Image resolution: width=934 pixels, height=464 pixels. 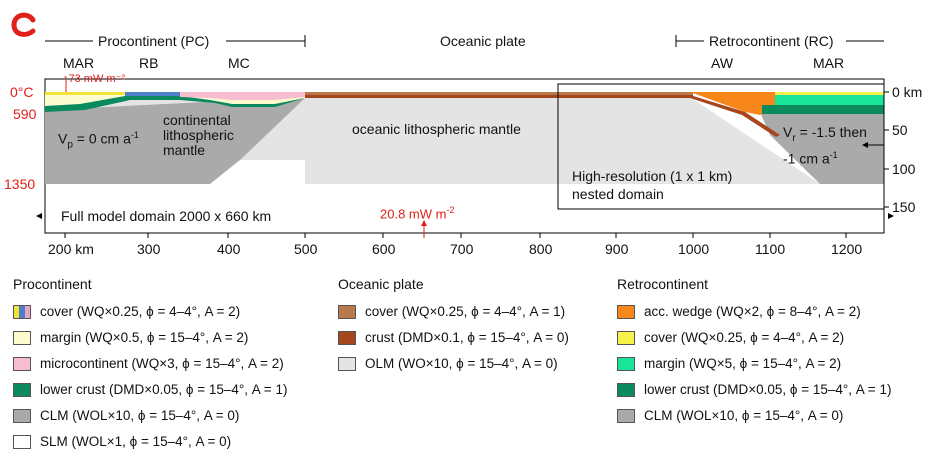 I want to click on x-tick-600: 600, so click(x=384, y=249).